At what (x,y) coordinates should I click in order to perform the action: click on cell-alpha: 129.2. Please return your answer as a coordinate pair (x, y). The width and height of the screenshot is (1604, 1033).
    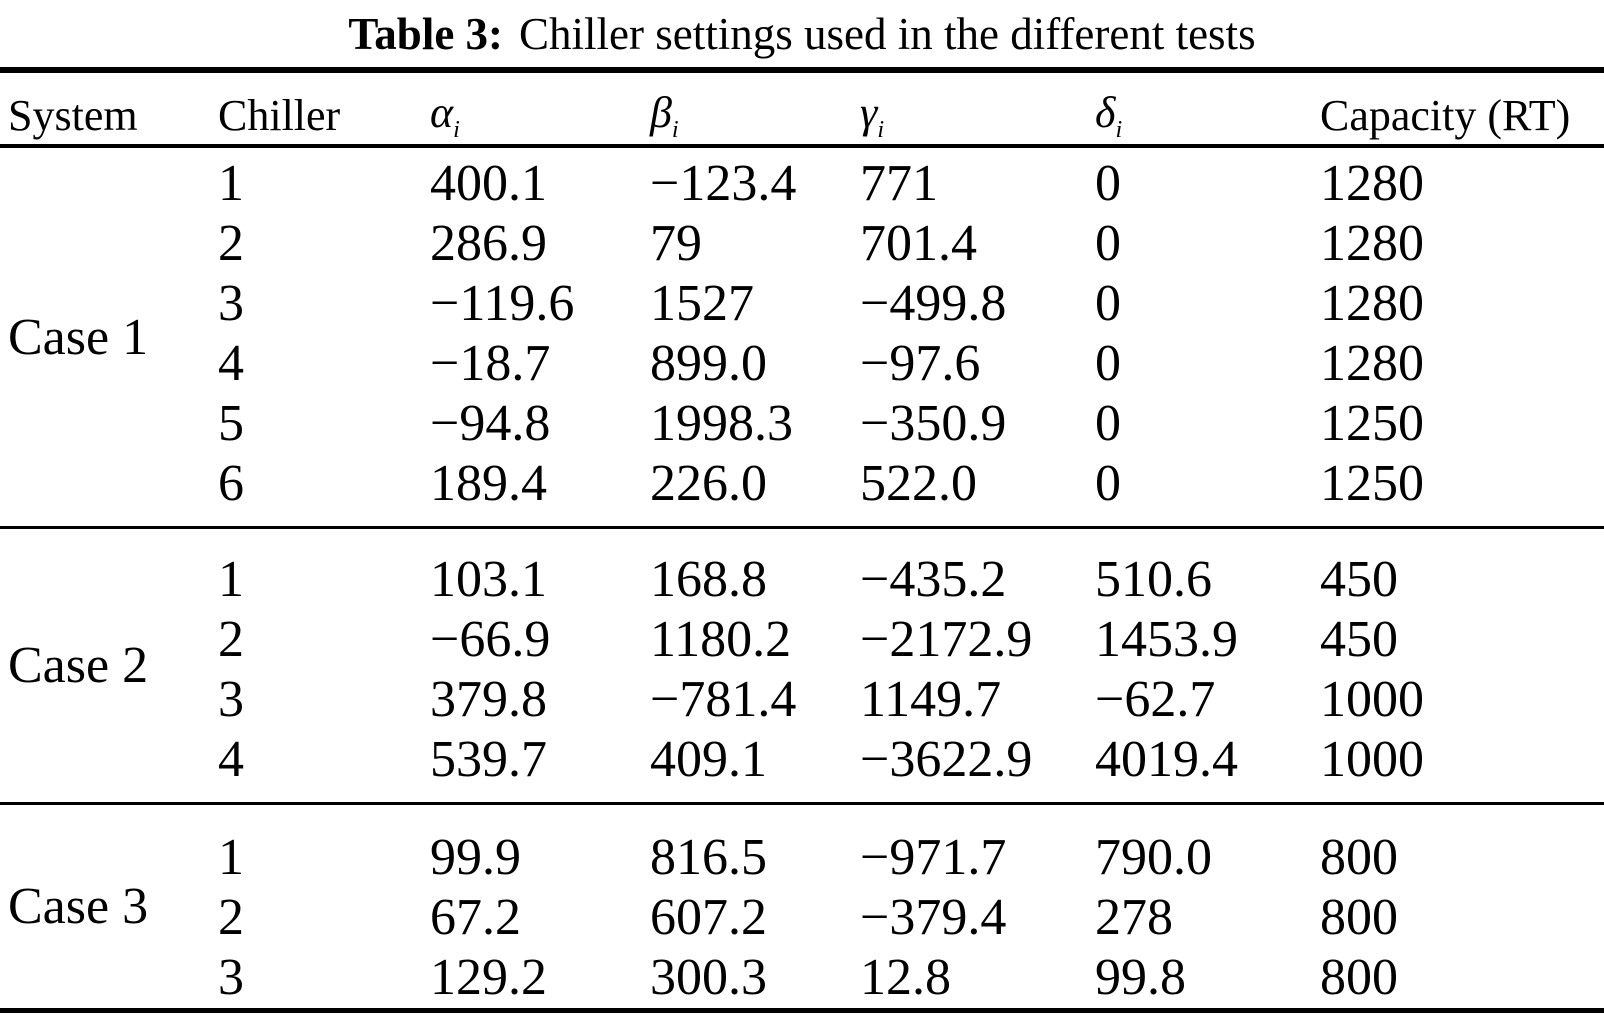
    Looking at the image, I should click on (488, 978).